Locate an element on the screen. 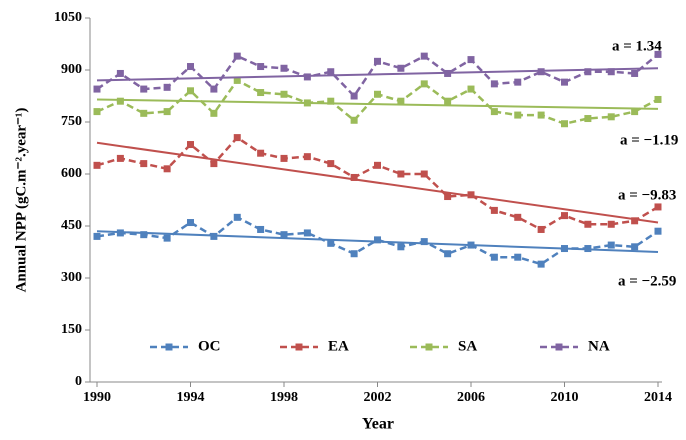 The width and height of the screenshot is (686, 440). trend-line is located at coordinates (377, 241).